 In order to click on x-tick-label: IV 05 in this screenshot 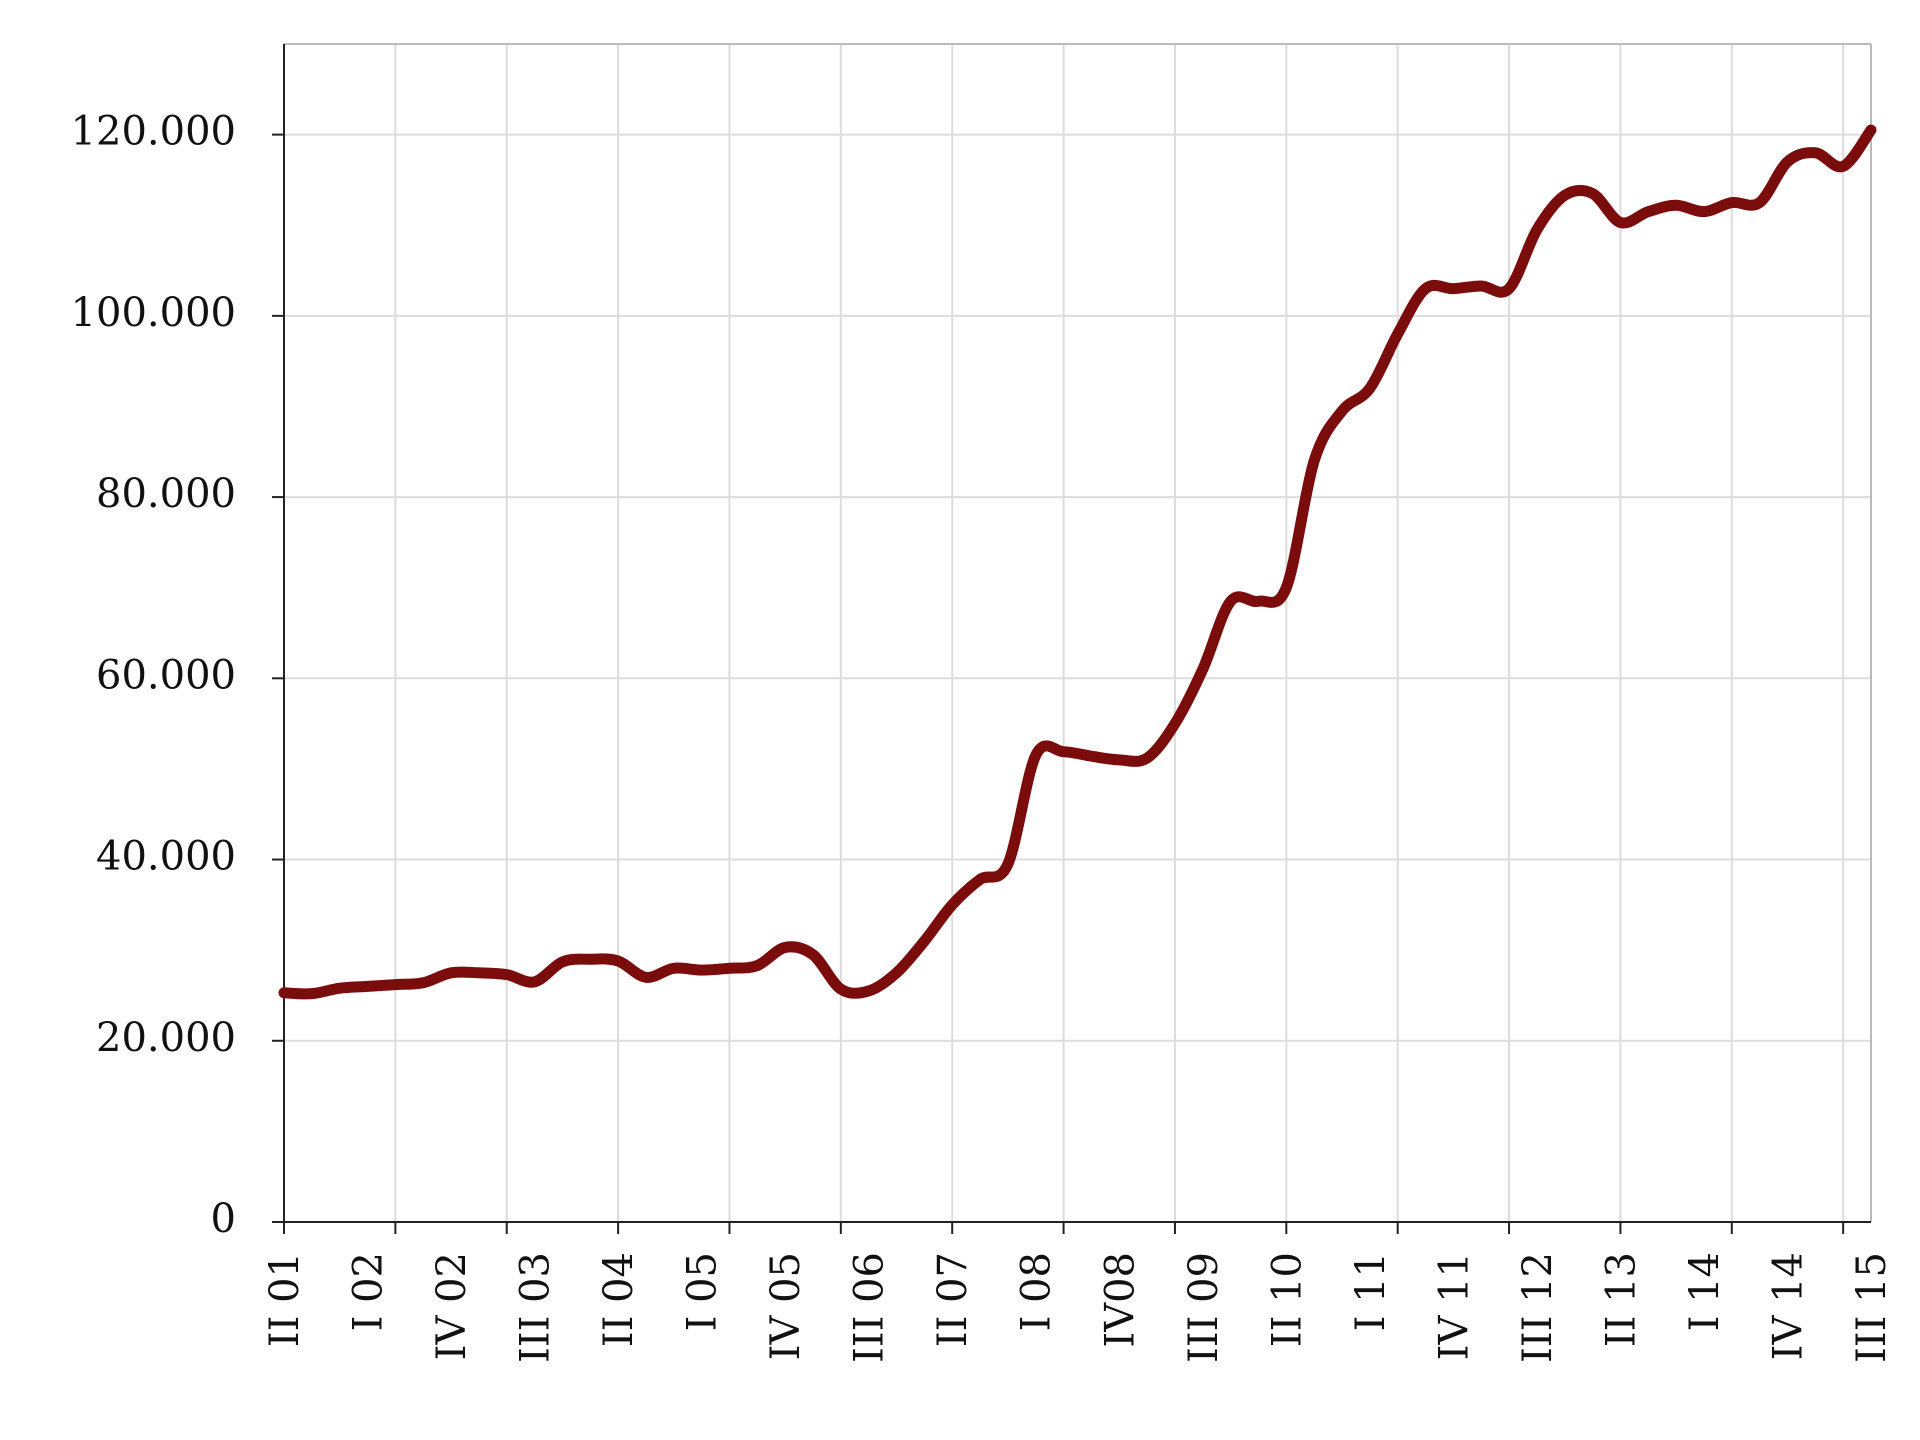, I will do `click(786, 1306)`.